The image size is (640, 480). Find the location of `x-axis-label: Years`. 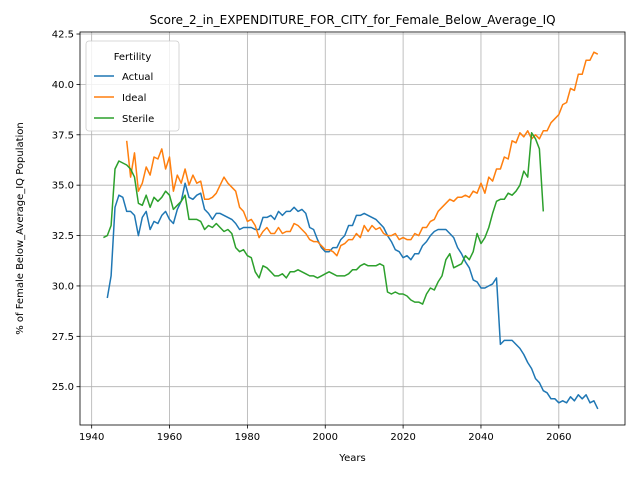

x-axis-label: Years is located at coordinates (351, 458).